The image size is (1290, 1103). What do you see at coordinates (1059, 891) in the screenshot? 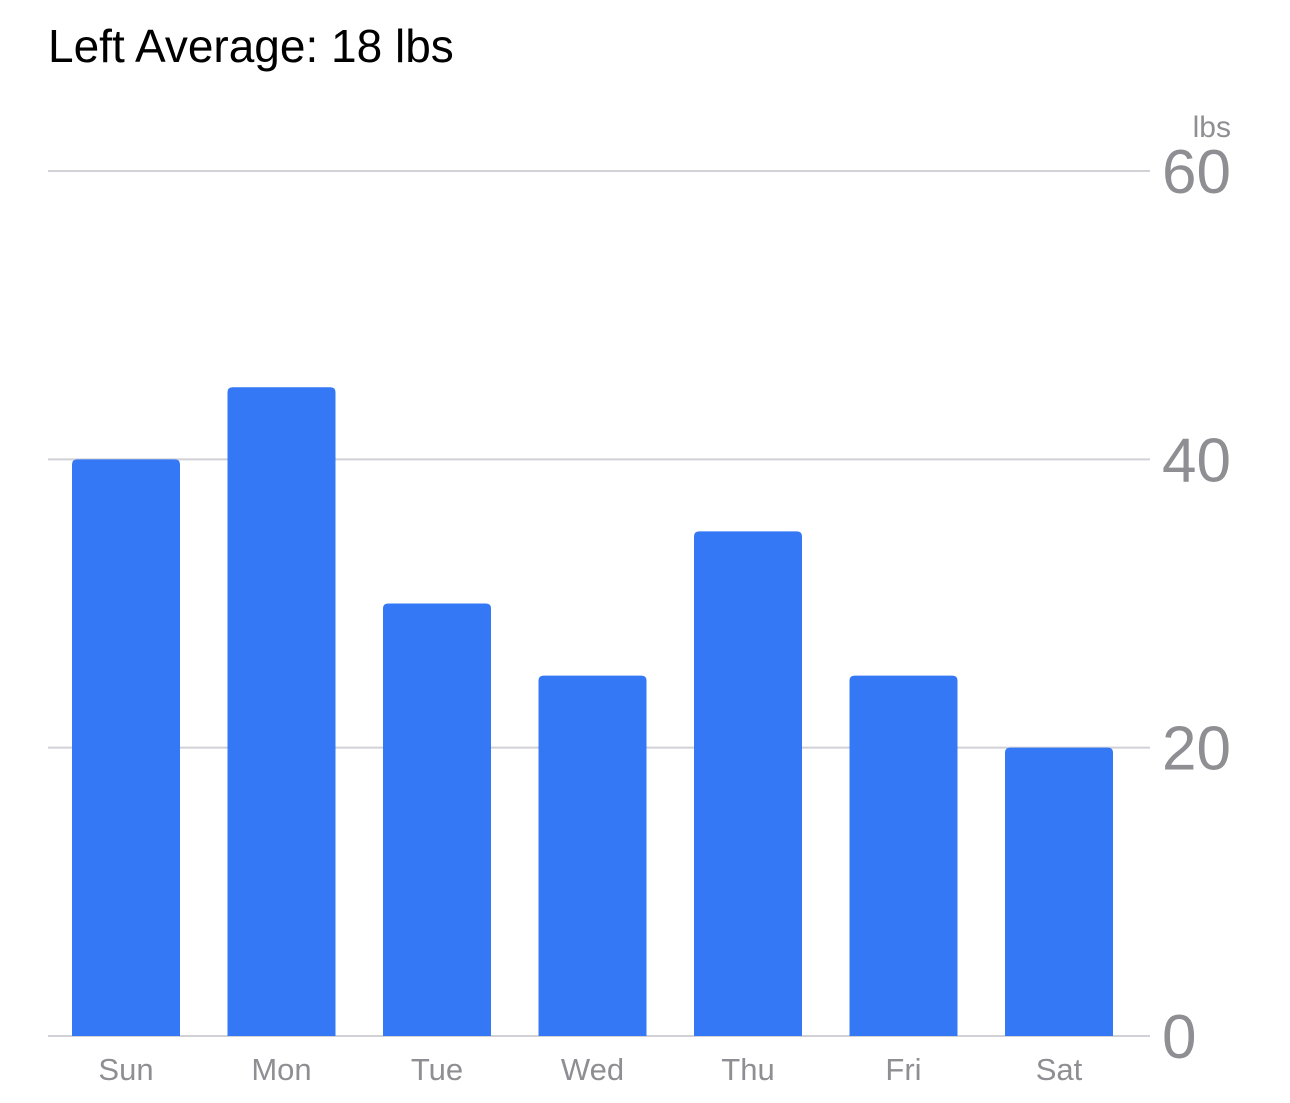
I see `bar-sat` at bounding box center [1059, 891].